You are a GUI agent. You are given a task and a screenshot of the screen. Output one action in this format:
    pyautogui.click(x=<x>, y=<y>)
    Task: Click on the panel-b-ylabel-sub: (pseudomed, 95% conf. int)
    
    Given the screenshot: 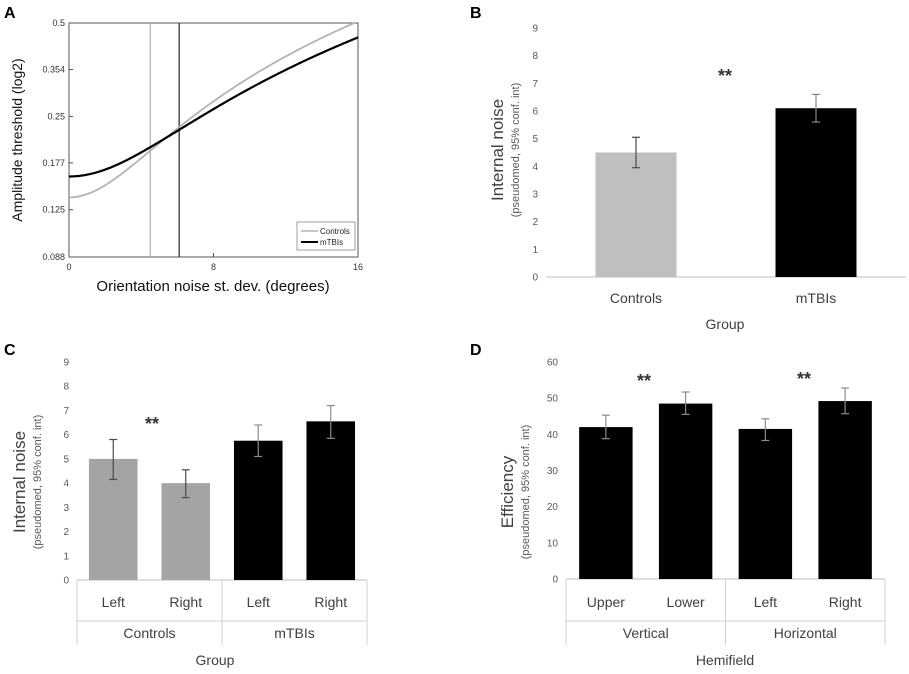 What is the action you would take?
    pyautogui.click(x=516, y=150)
    